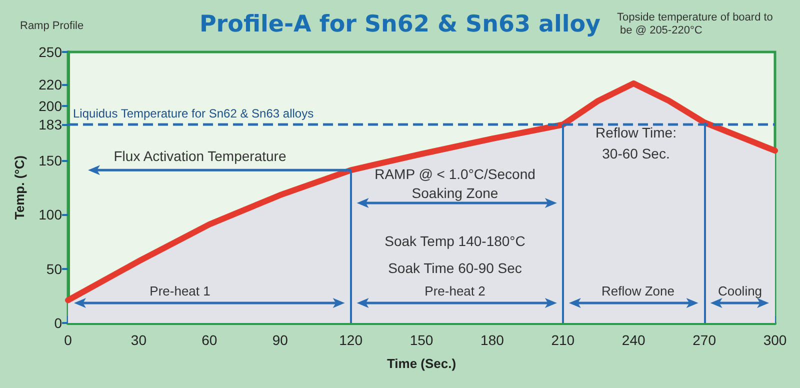  Describe the element at coordinates (492, 340) in the screenshot. I see `x-tick-label: 180` at that location.